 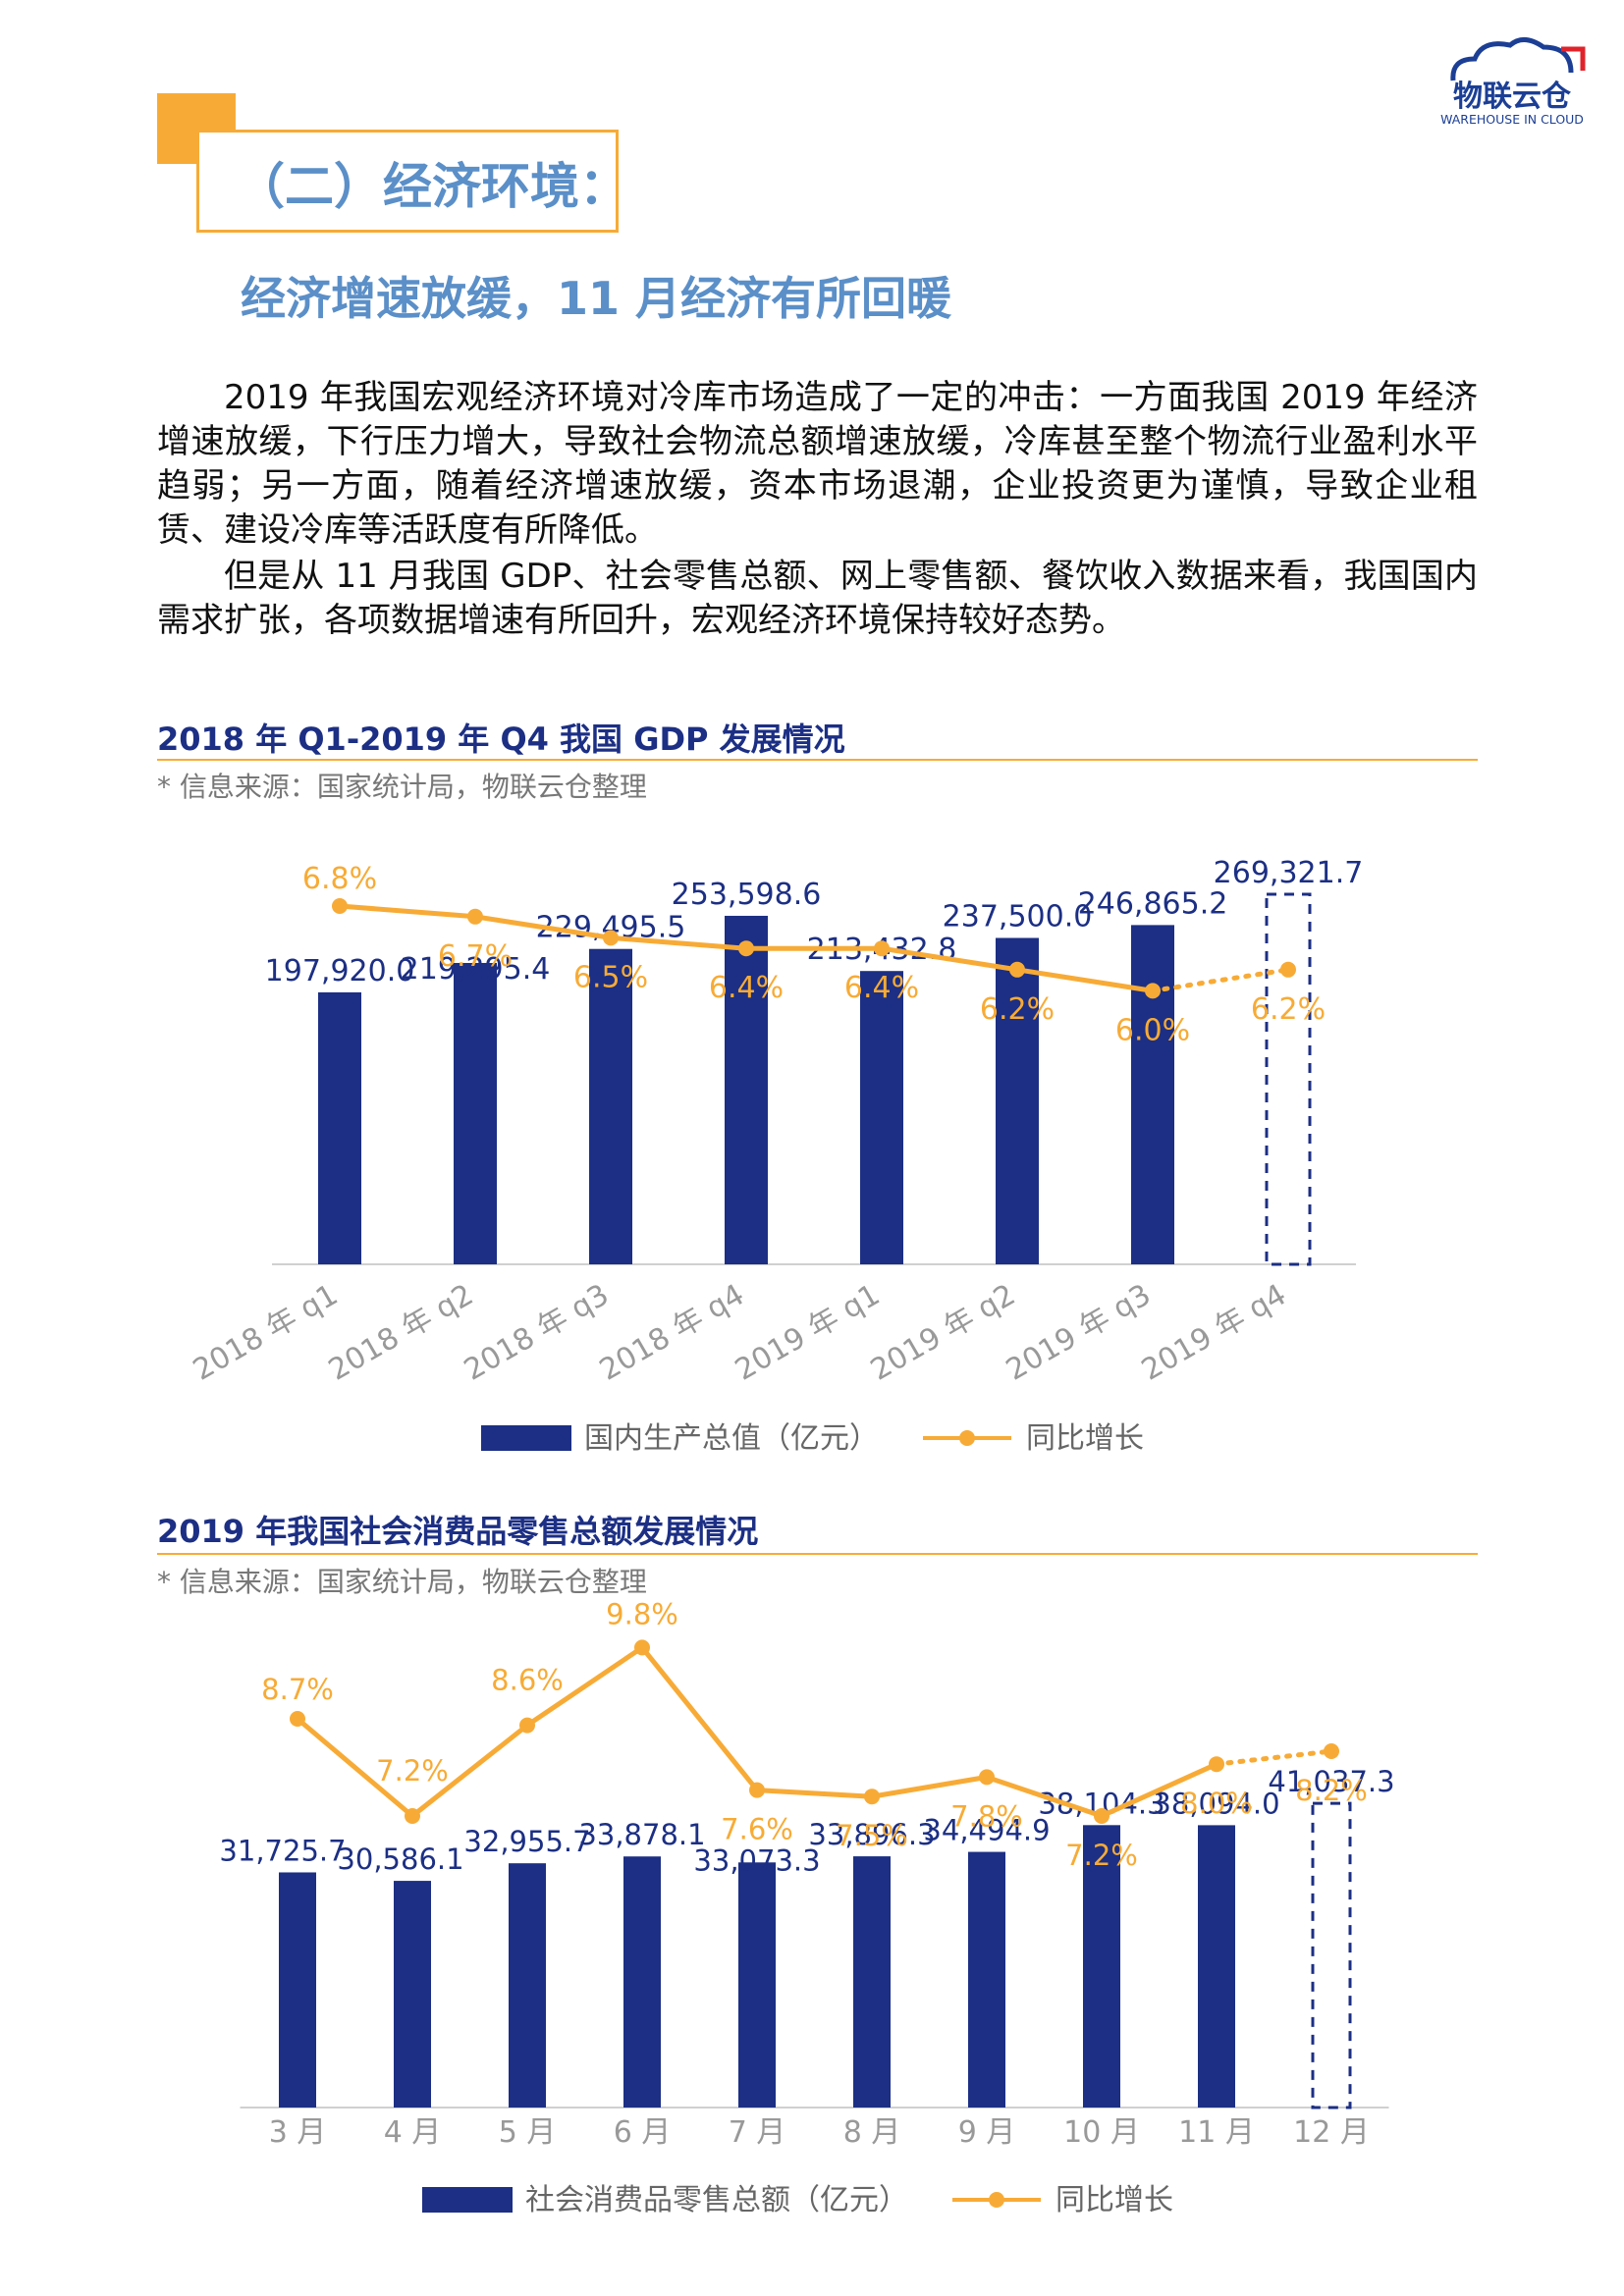 What do you see at coordinates (527, 1680) in the screenshot?
I see `growth-value-label: 8.6%` at bounding box center [527, 1680].